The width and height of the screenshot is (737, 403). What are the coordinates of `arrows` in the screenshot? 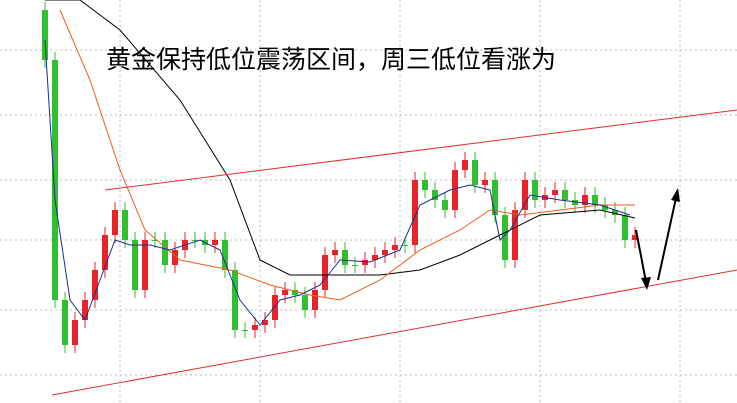 It's located at (657, 239).